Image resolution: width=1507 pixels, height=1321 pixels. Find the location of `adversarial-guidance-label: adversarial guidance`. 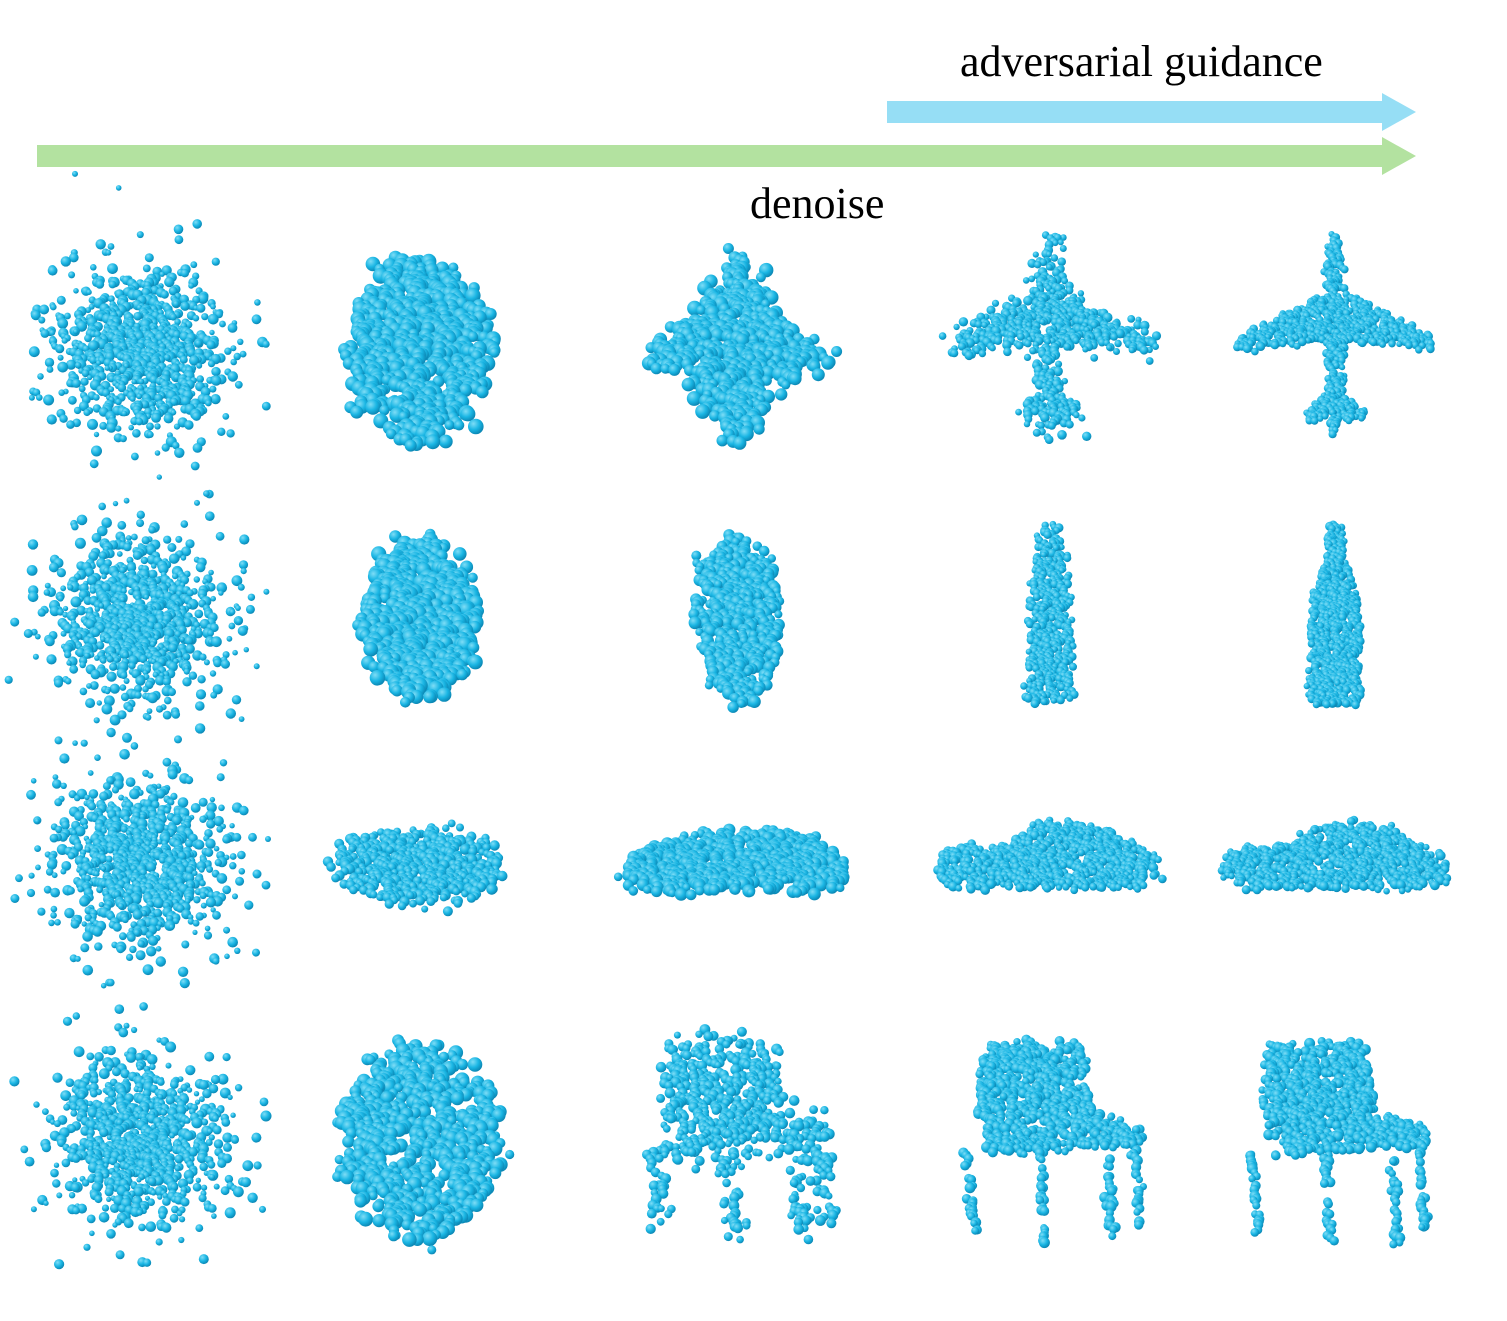

adversarial-guidance-label: adversarial guidance is located at coordinates (1141, 62).